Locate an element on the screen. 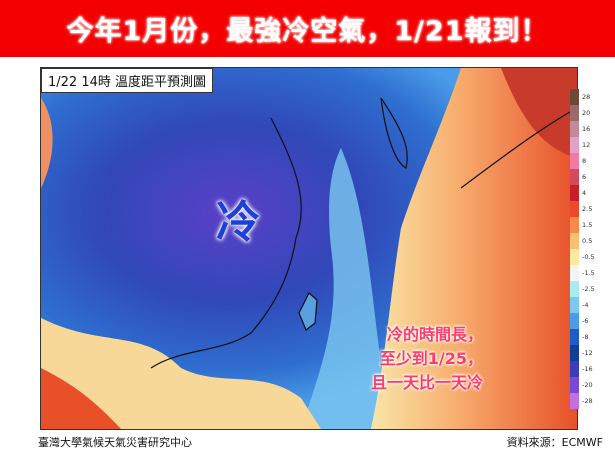 The height and width of the screenshot is (450, 615). legend-entry: 28 is located at coordinates (590, 97).